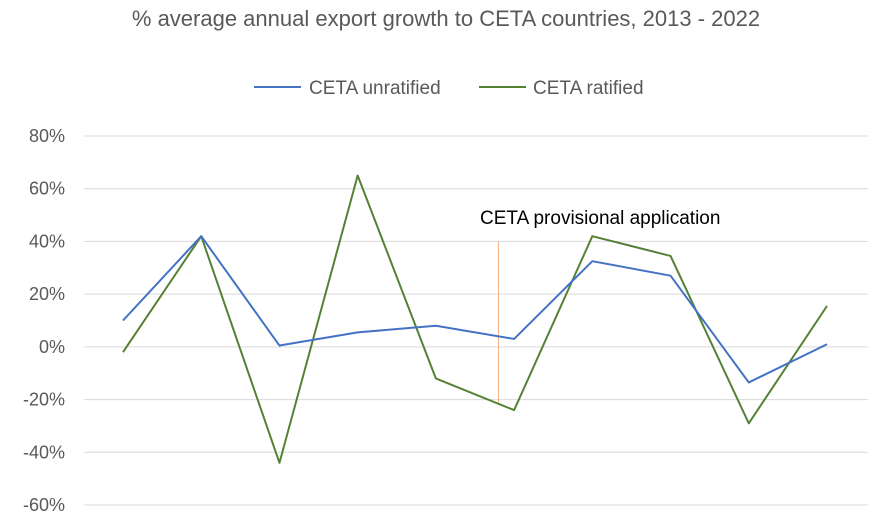  Describe the element at coordinates (600, 305) in the screenshot. I see `annotation: CETA provisional application` at that location.